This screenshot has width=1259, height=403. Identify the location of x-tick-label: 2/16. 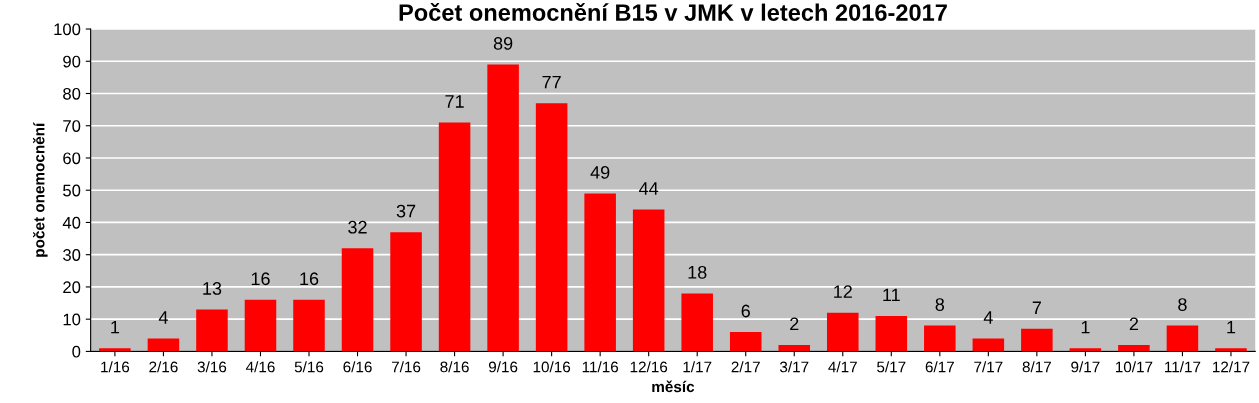
(163, 367).